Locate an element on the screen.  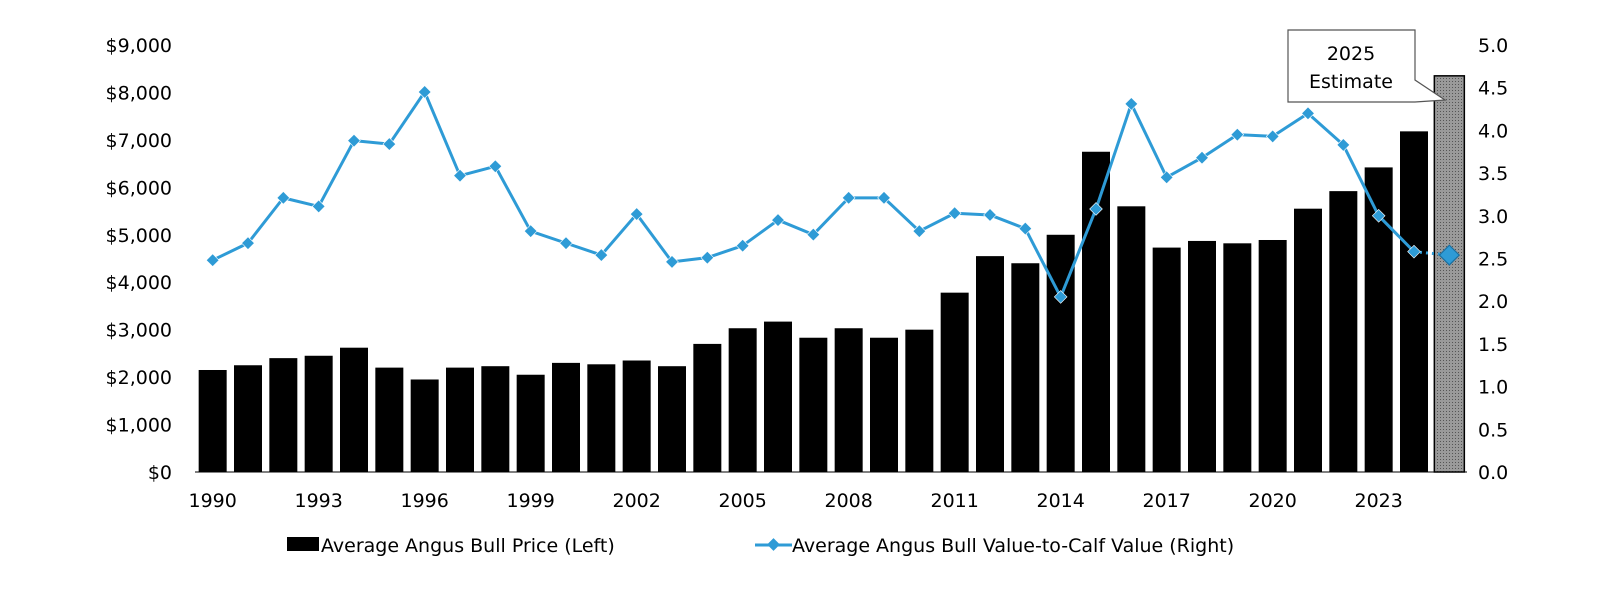
x-tick-label: 2008 is located at coordinates (848, 501).